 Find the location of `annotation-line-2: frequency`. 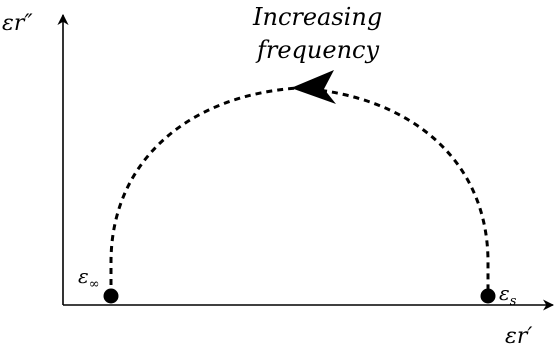

annotation-line-2: frequency is located at coordinates (317, 50).